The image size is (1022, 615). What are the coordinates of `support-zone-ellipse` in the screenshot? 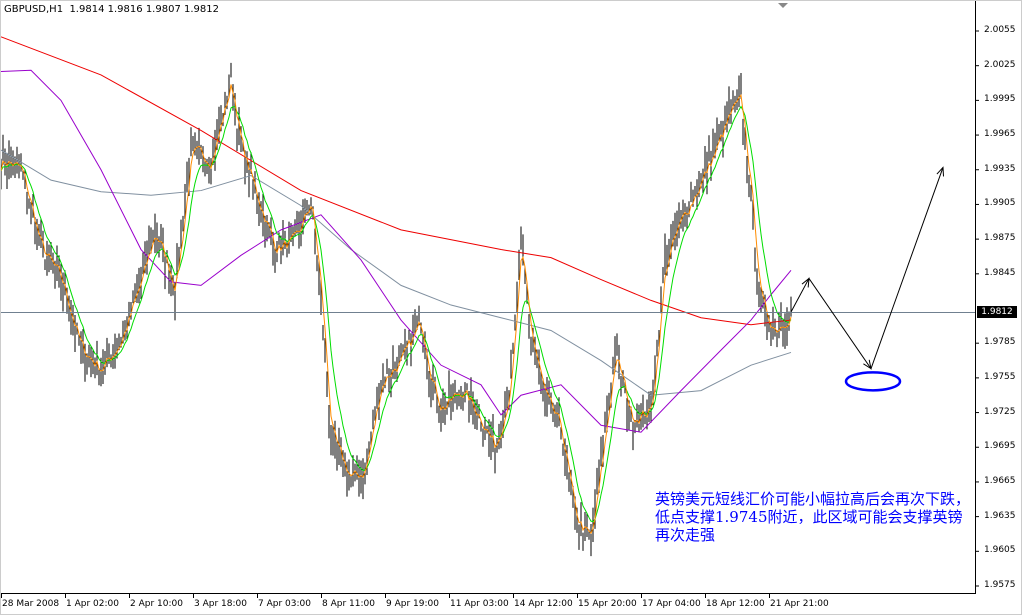 It's located at (873, 381).